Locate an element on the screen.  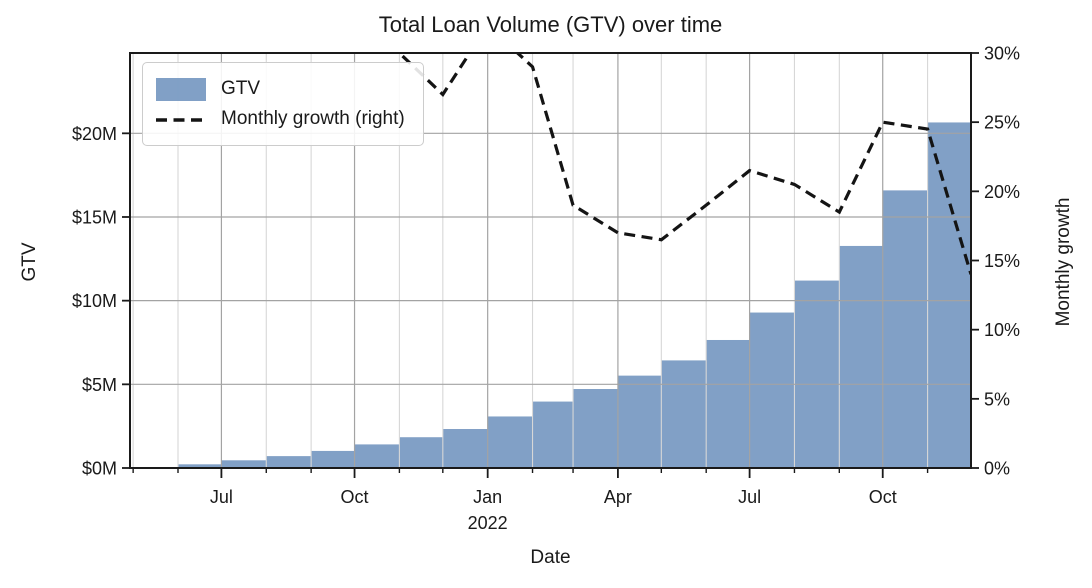
left-tick-label: $10M is located at coordinates (94, 301).